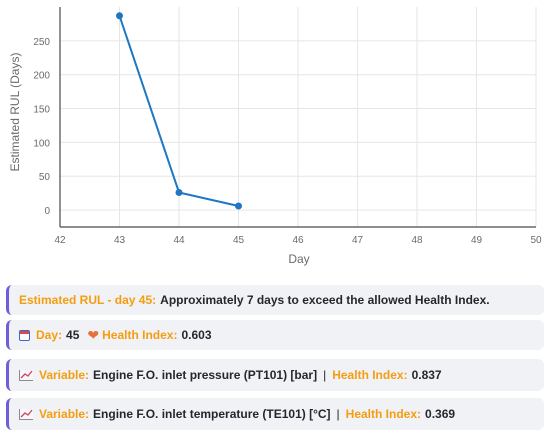 The height and width of the screenshot is (438, 550). I want to click on health-index-value: 0.369, so click(440, 414).